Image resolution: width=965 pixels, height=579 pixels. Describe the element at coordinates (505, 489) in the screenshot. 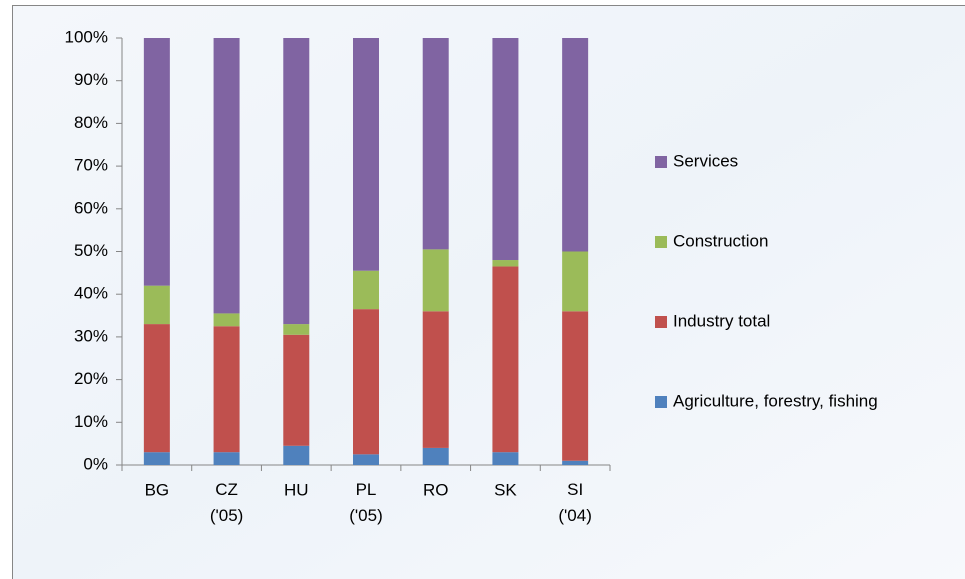

I see `x-tick-label: SK` at that location.